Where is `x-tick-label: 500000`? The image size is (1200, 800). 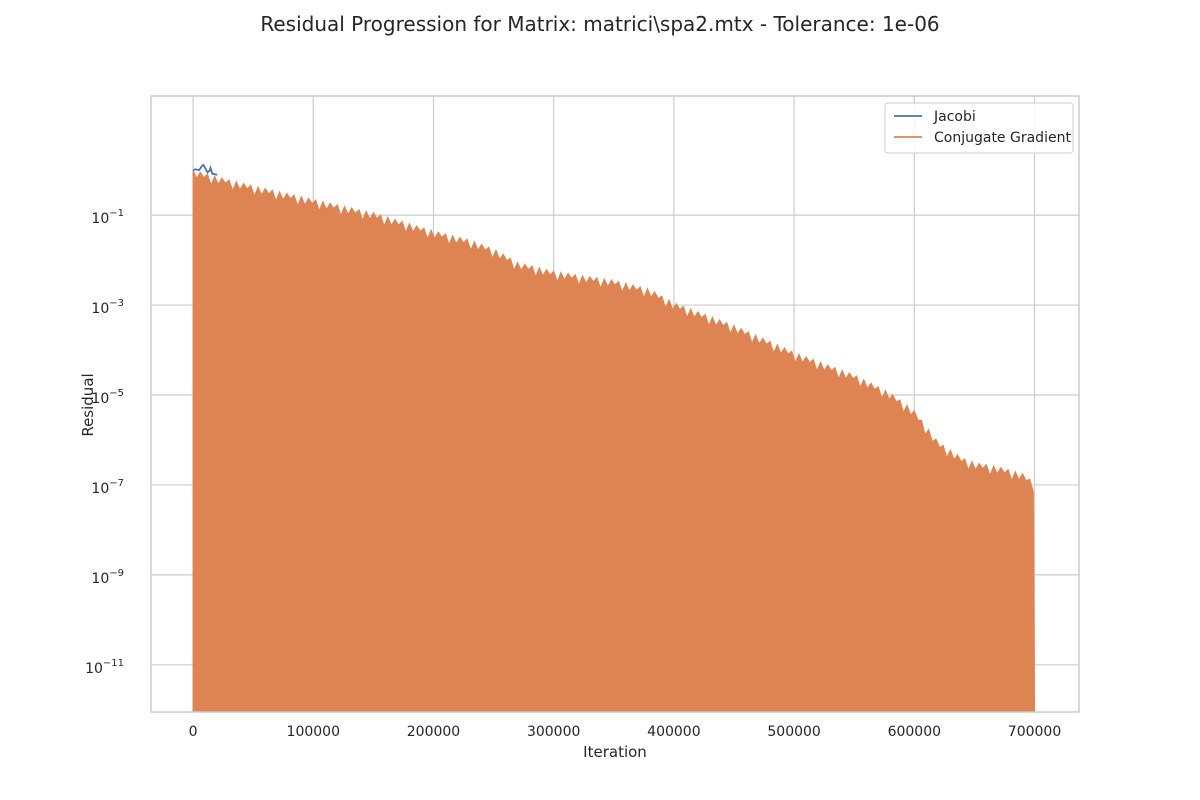 x-tick-label: 500000 is located at coordinates (793, 732).